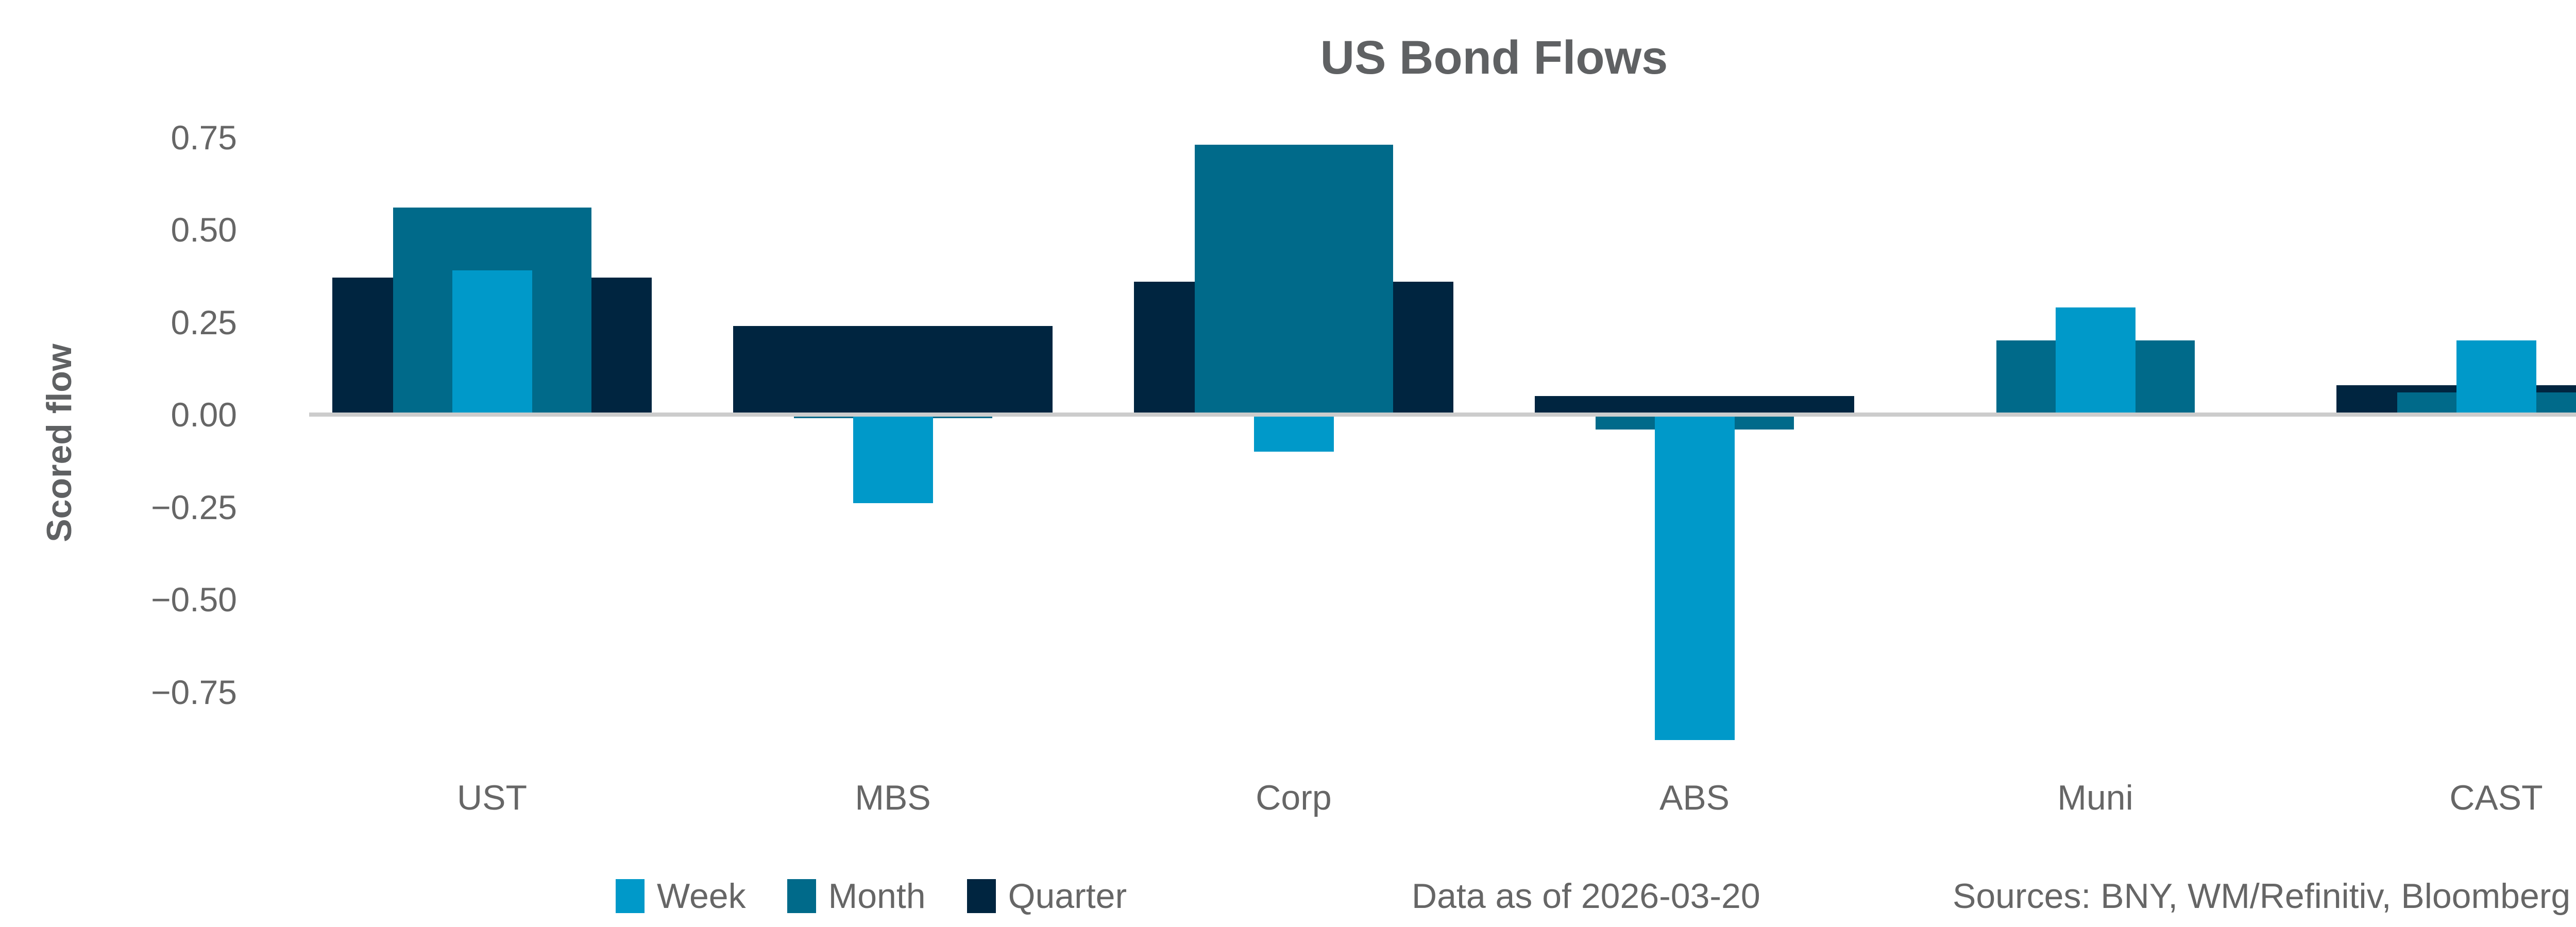 Image resolution: width=2576 pixels, height=927 pixels. What do you see at coordinates (1694, 405) in the screenshot?
I see `bar-quarter-abs` at bounding box center [1694, 405].